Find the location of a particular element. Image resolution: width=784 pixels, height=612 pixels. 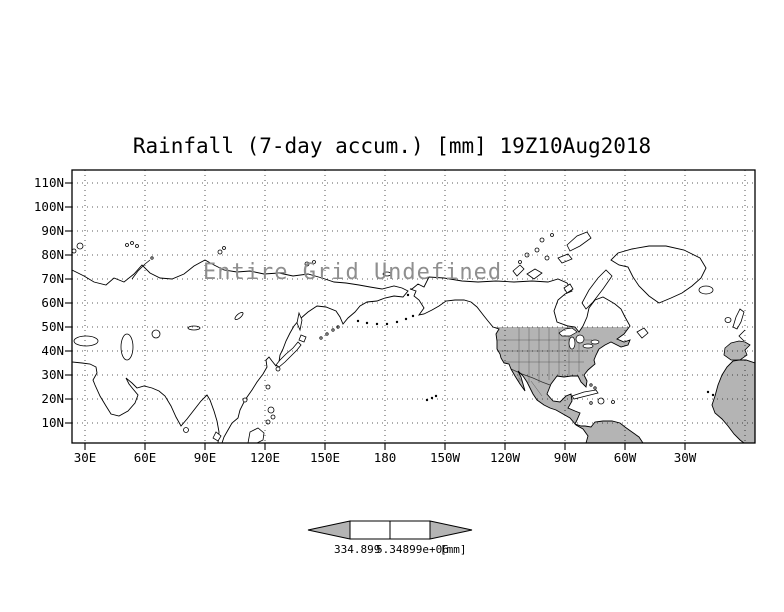

x-axis-label: 120E is located at coordinates (265, 457).